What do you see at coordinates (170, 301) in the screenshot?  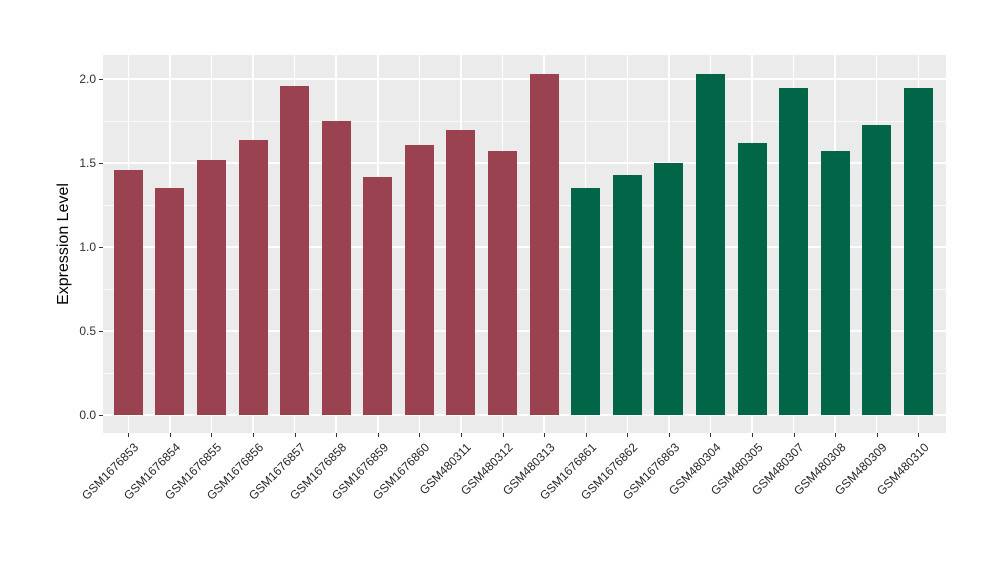 I see `bar-GSM1676854` at bounding box center [170, 301].